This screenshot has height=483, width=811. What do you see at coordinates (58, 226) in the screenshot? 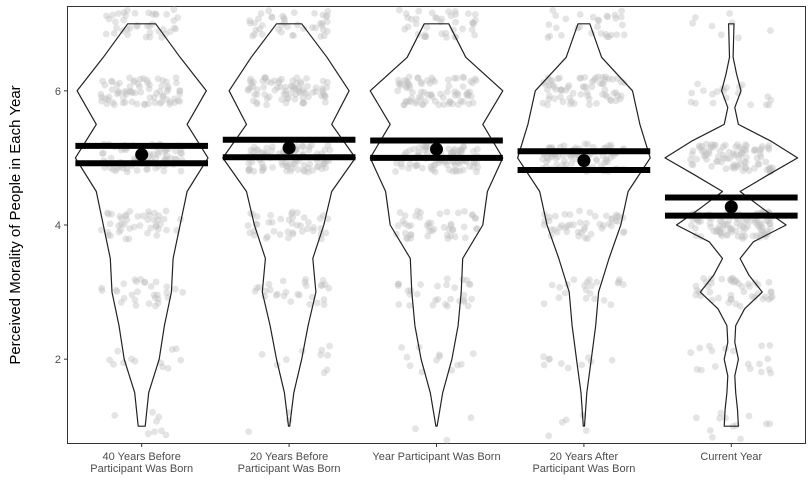
I see `y-tick-label: 4` at bounding box center [58, 226].